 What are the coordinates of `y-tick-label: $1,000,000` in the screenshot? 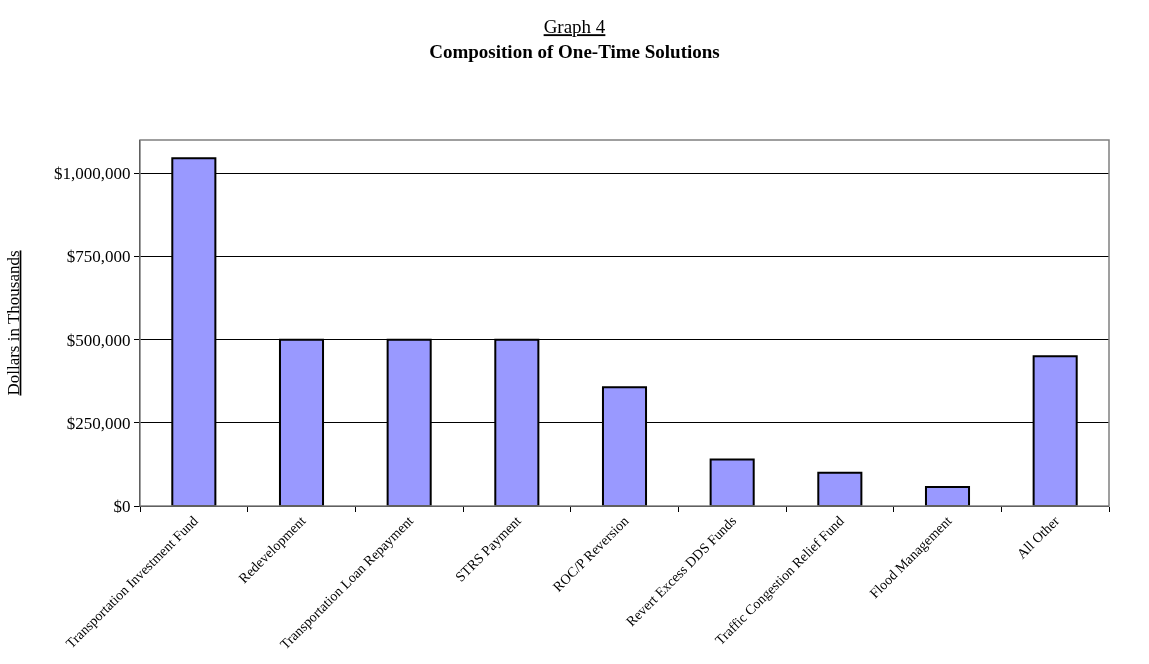 It's located at (92, 174).